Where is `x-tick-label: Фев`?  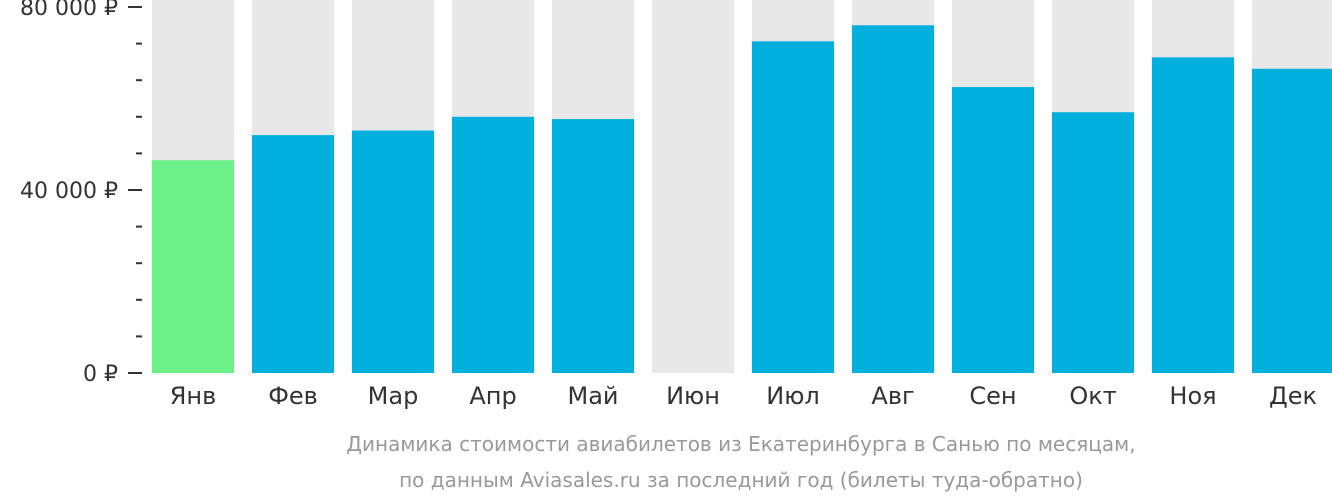 x-tick-label: Фев is located at coordinates (293, 396).